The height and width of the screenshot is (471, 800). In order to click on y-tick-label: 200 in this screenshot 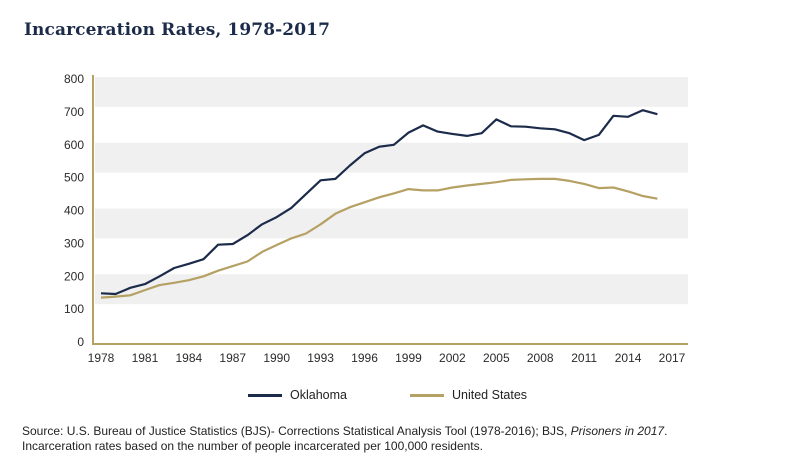, I will do `click(74, 276)`.